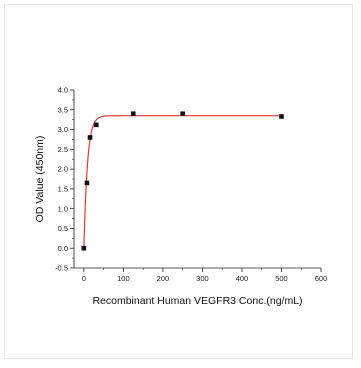  I want to click on y-tick-label: 1.0, so click(63, 208).